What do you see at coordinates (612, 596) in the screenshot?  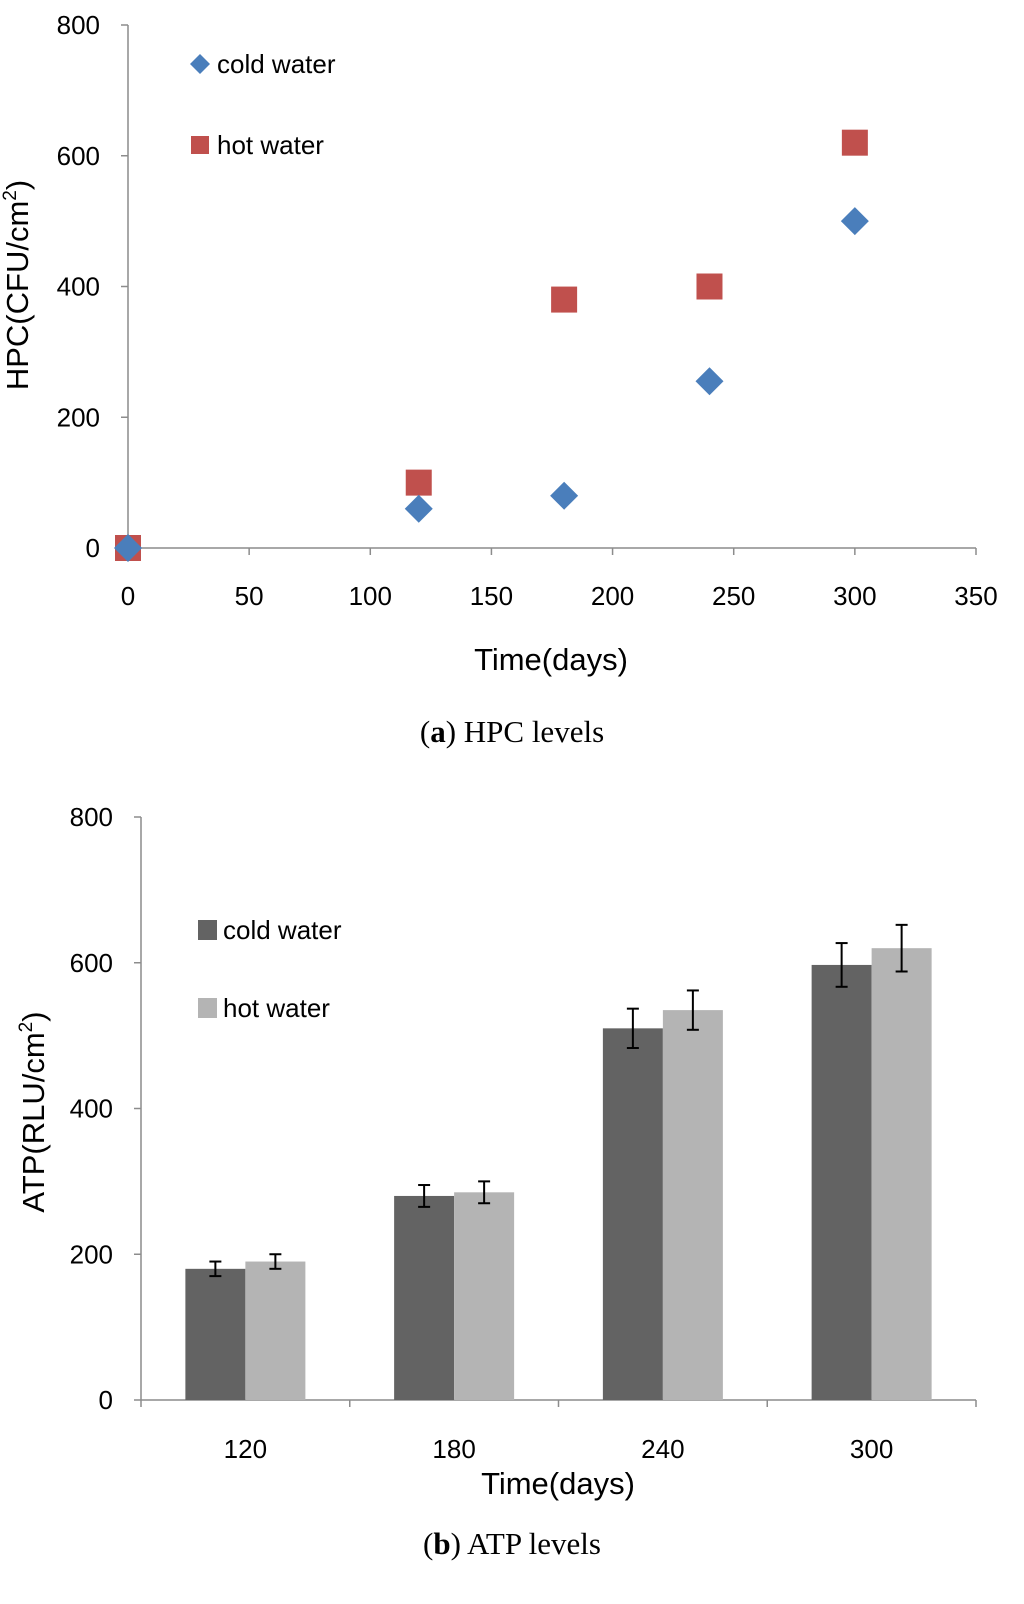 I see `hpc-x-tick-label: 200` at bounding box center [612, 596].